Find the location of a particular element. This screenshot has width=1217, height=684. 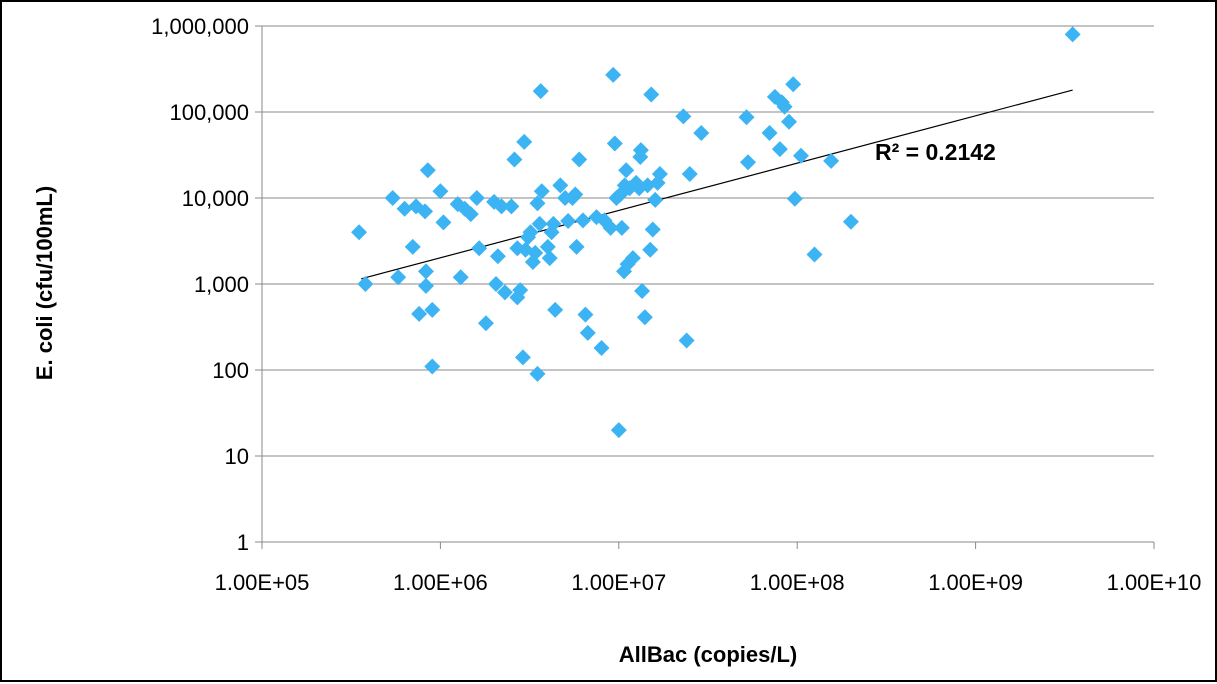

y-tick-label: 100,000 is located at coordinates (209, 112).